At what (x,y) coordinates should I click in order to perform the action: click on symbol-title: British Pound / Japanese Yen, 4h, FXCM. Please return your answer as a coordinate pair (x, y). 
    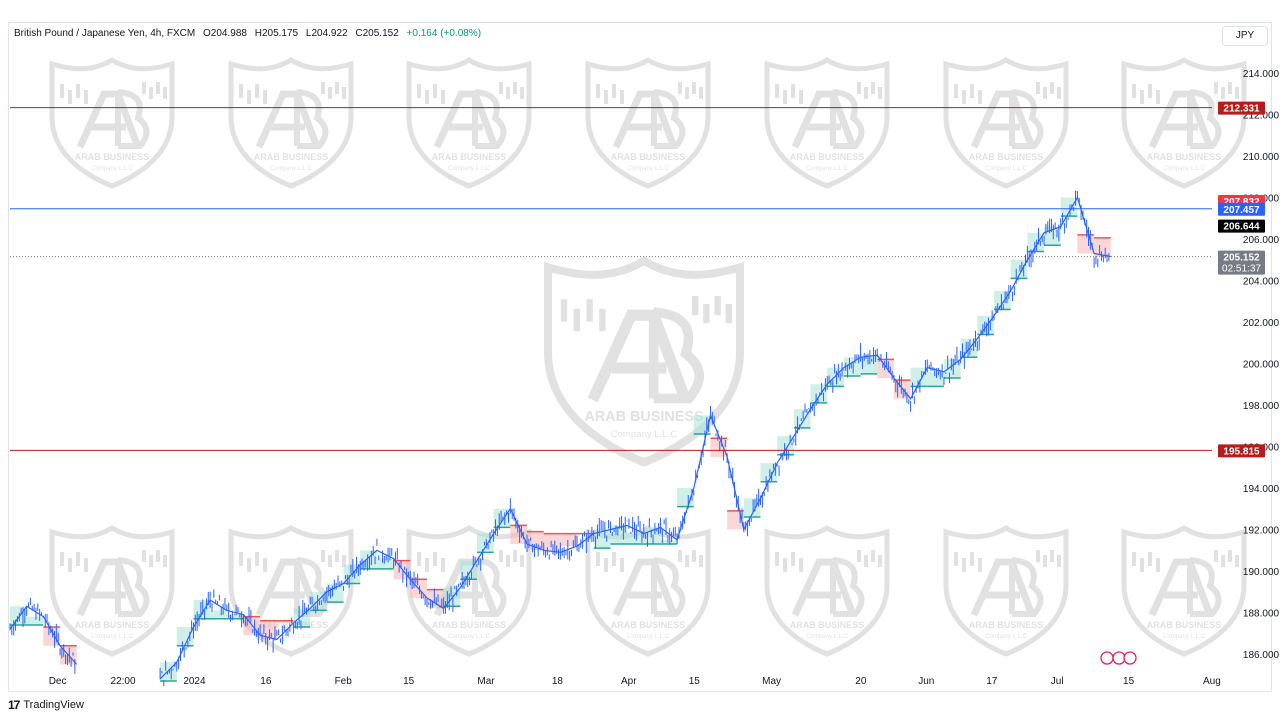
    Looking at the image, I should click on (105, 33).